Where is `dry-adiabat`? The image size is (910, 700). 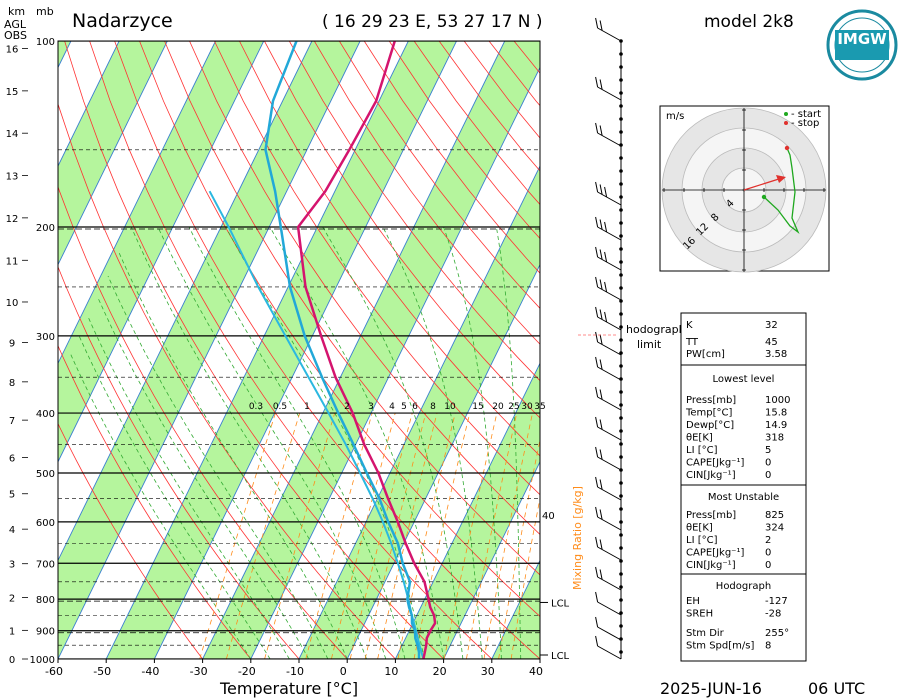 dry-adiabat is located at coordinates (426, 193).